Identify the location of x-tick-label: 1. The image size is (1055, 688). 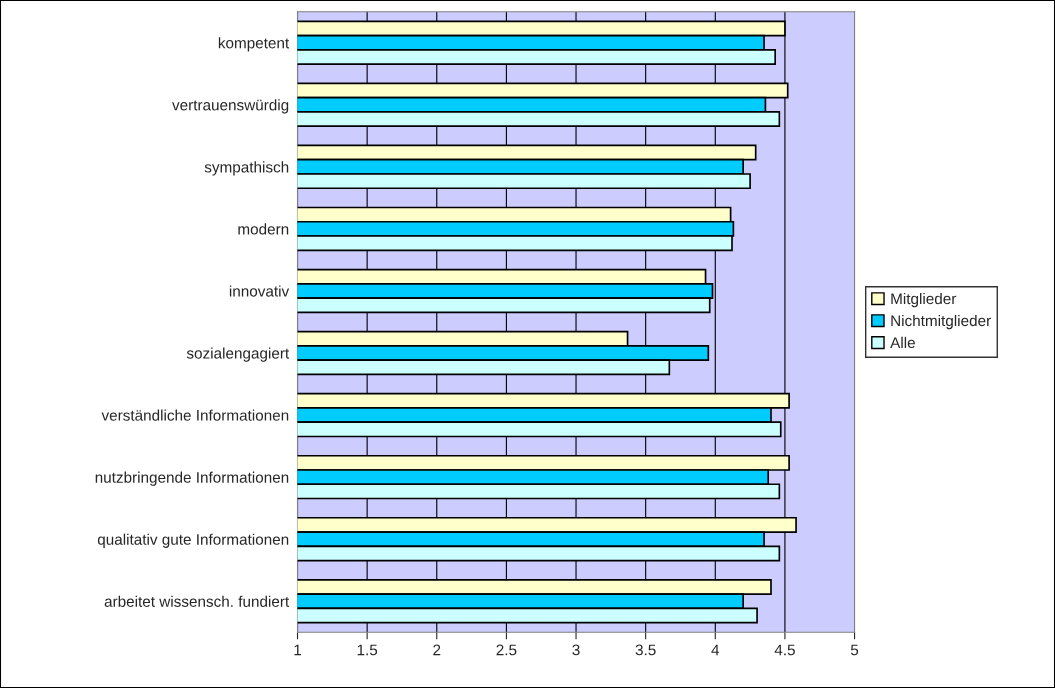
(298, 650).